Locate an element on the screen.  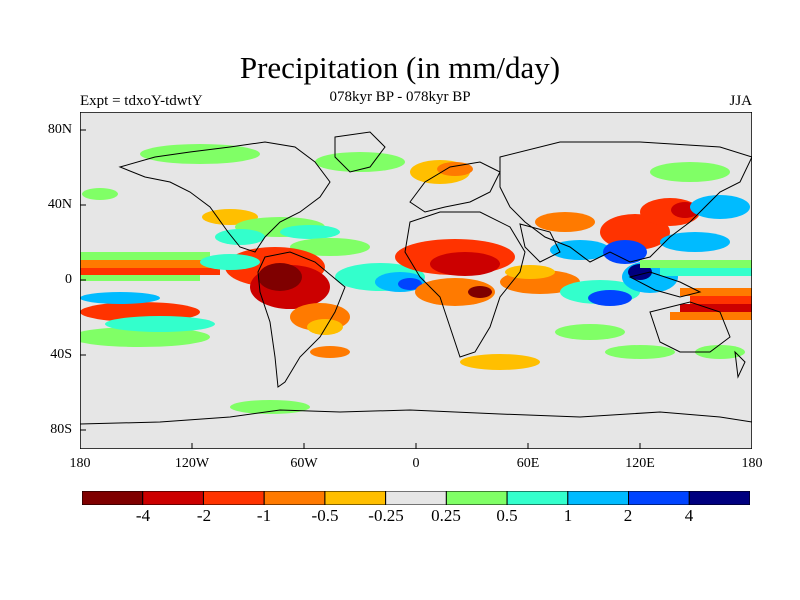
colorbar-label: 0.25 is located at coordinates (446, 515).